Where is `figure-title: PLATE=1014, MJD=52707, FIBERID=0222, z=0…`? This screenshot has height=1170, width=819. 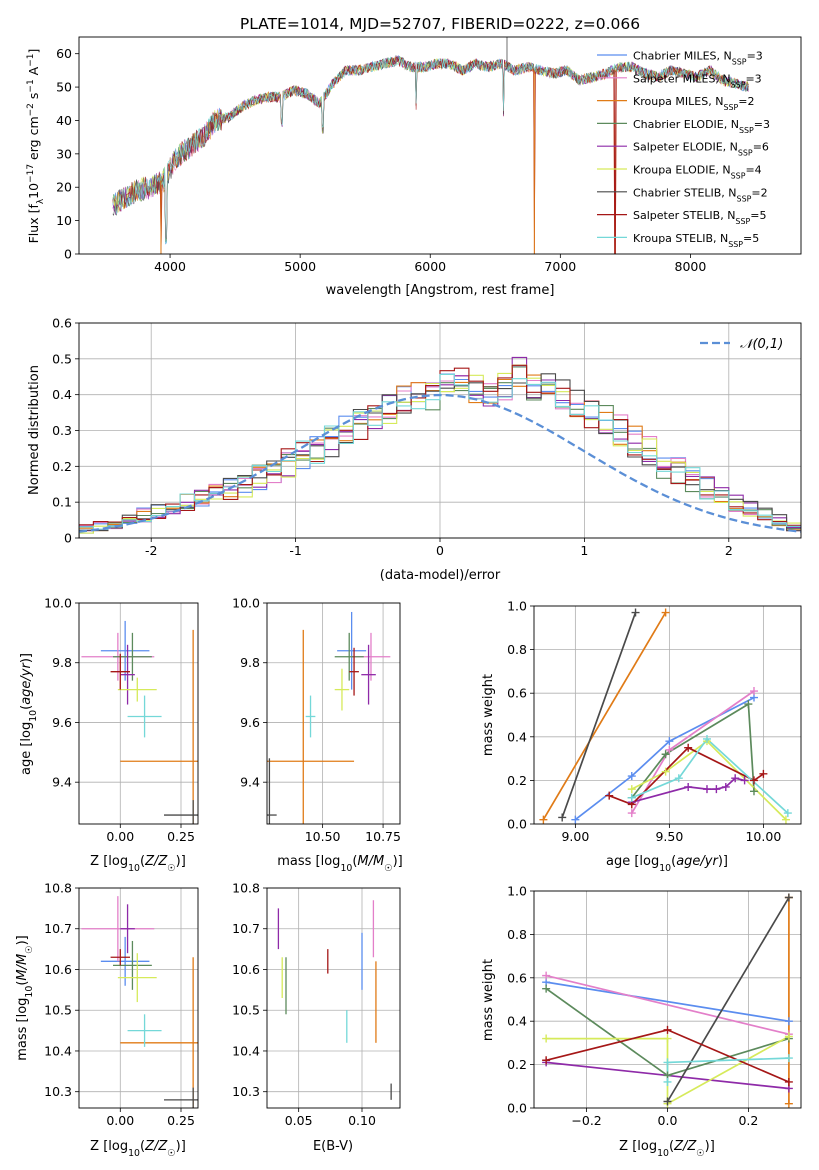 figure-title: PLATE=1014, MJD=52707, FIBERID=0222, z=0… is located at coordinates (440, 24).